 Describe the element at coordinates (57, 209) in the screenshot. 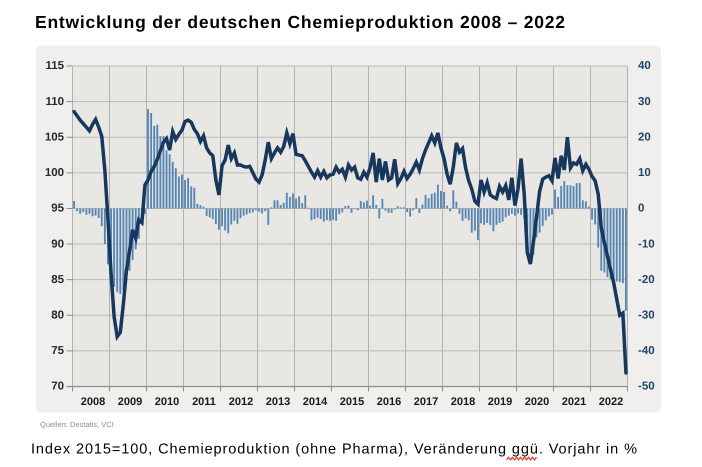

I see `svg-text: 95` at that location.